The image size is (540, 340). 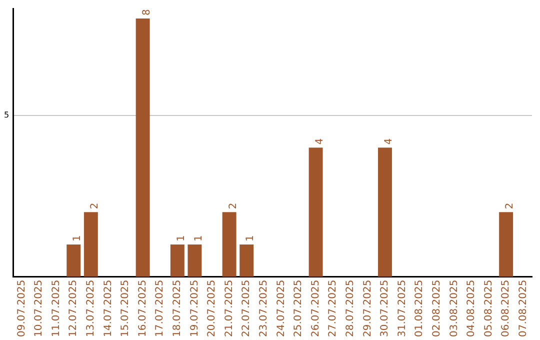 What do you see at coordinates (91, 309) in the screenshot?
I see `x-tick-label: 13.07.2025` at bounding box center [91, 309].